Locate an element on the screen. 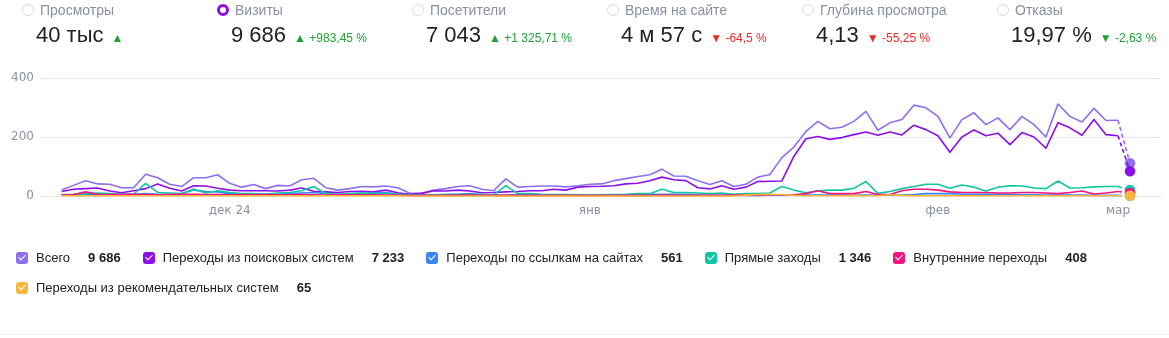 The image size is (1169, 338). text: 561 is located at coordinates (672, 257).